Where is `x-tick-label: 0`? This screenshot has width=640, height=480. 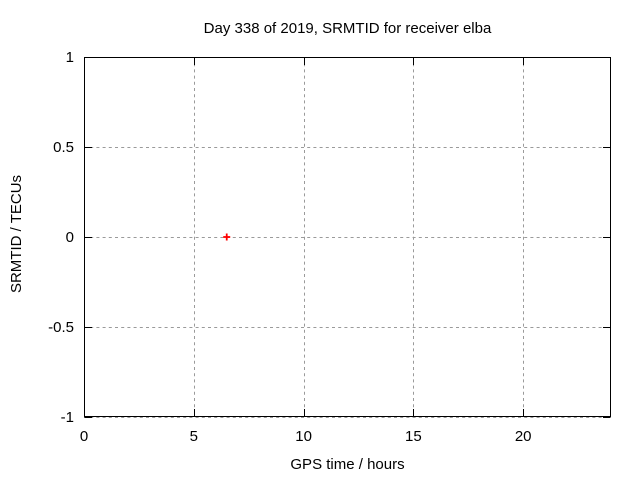 x-tick-label: 0 is located at coordinates (84, 436).